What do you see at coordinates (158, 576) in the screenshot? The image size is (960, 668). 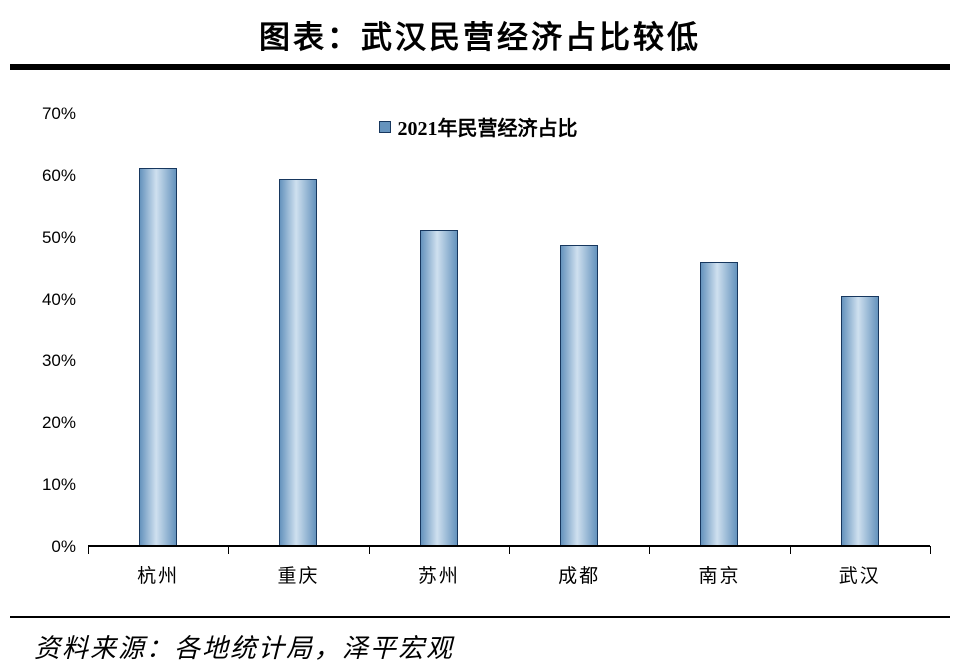 I see `x-axis-label: 杭州` at bounding box center [158, 576].